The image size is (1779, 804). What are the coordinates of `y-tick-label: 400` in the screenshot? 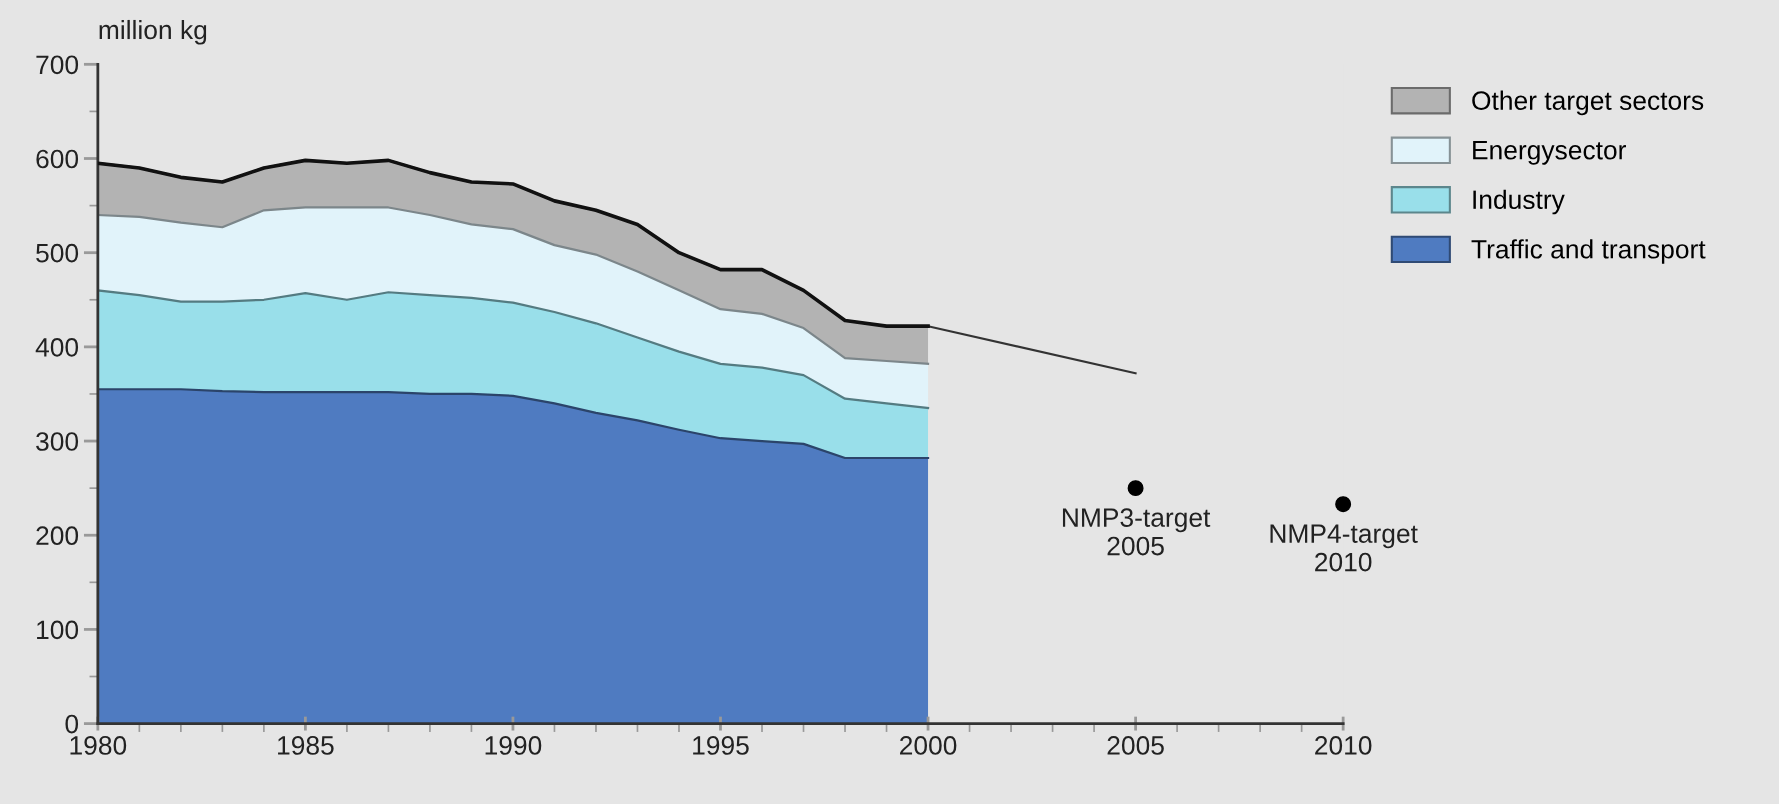 It's located at (57, 347).